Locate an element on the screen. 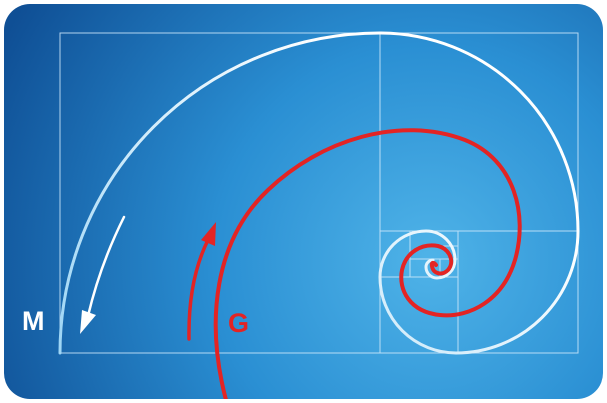 This screenshot has height=403, width=607. curved-arrow-up-icon is located at coordinates (201, 281).